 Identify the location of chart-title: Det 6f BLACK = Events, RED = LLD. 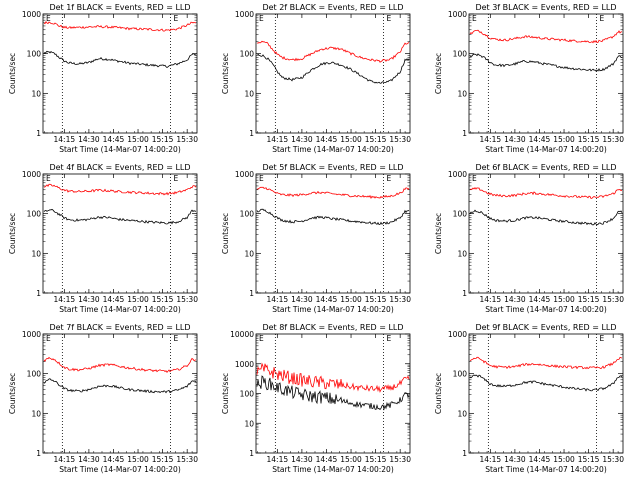
(545, 167).